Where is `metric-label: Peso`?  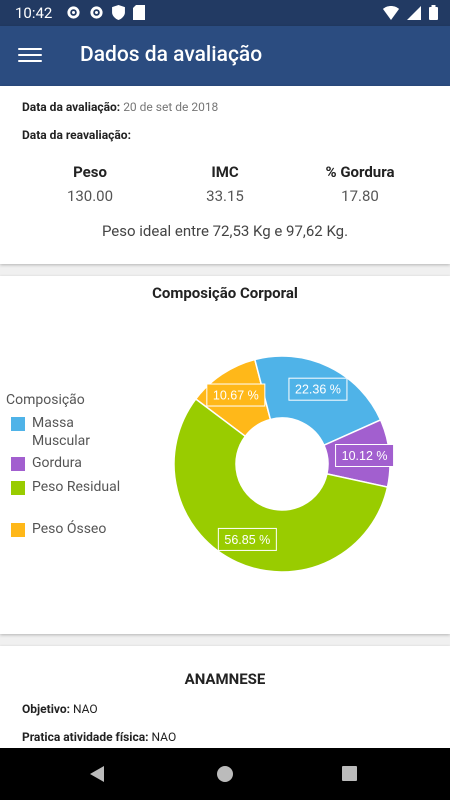
metric-label: Peso is located at coordinates (90, 172).